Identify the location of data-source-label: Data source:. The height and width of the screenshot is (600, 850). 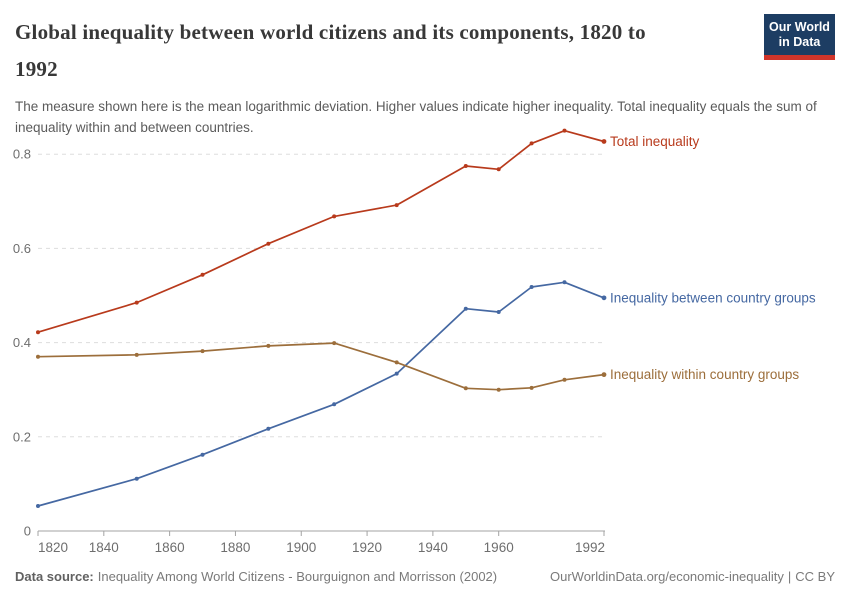
(54, 576).